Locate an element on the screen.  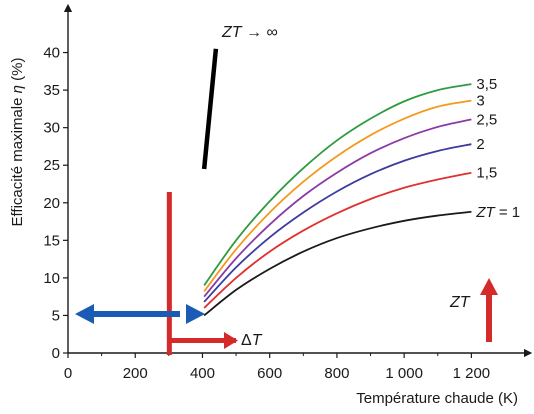
zt-arrow-head is located at coordinates (489, 286).